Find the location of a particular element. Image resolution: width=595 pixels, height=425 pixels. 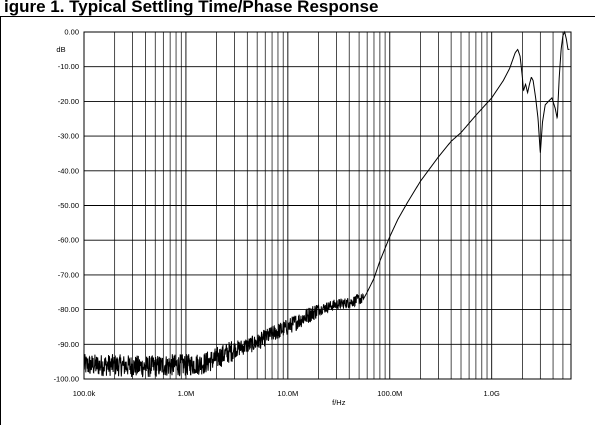

y-tick-label: -90.00 is located at coordinates (68, 344).